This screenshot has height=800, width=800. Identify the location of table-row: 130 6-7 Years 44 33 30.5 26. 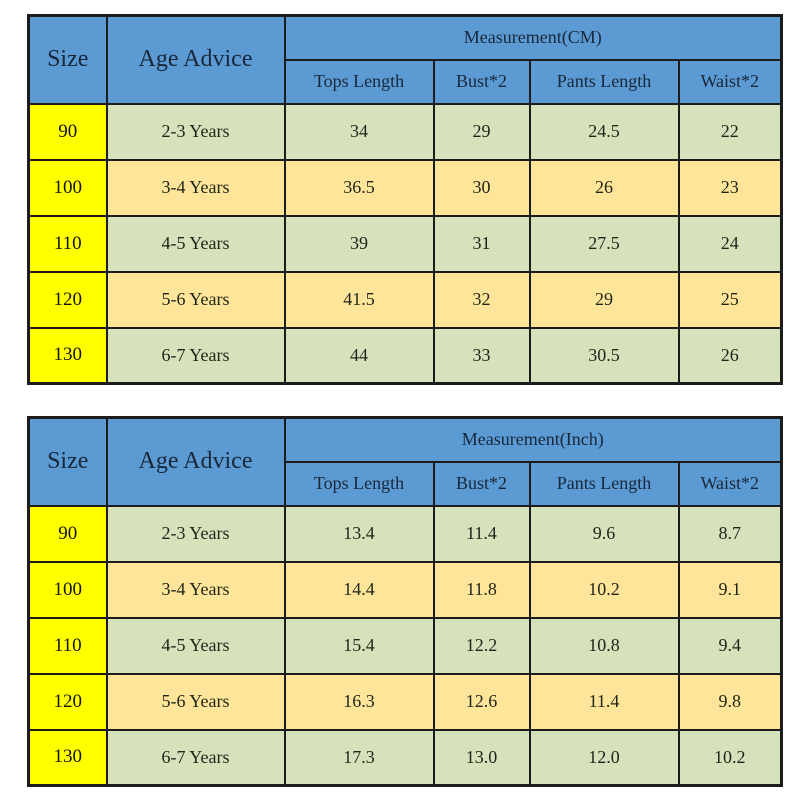
(405, 355).